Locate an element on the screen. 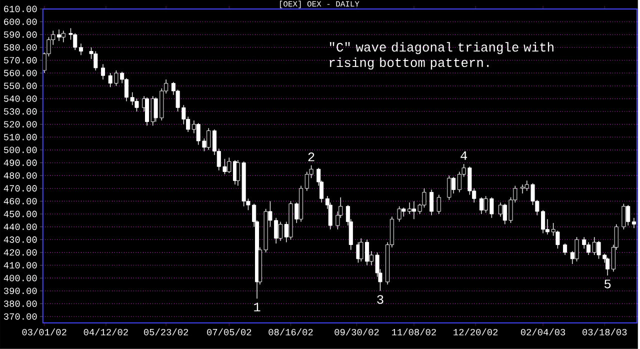 The width and height of the screenshot is (640, 349). annotation: 4 is located at coordinates (464, 155).